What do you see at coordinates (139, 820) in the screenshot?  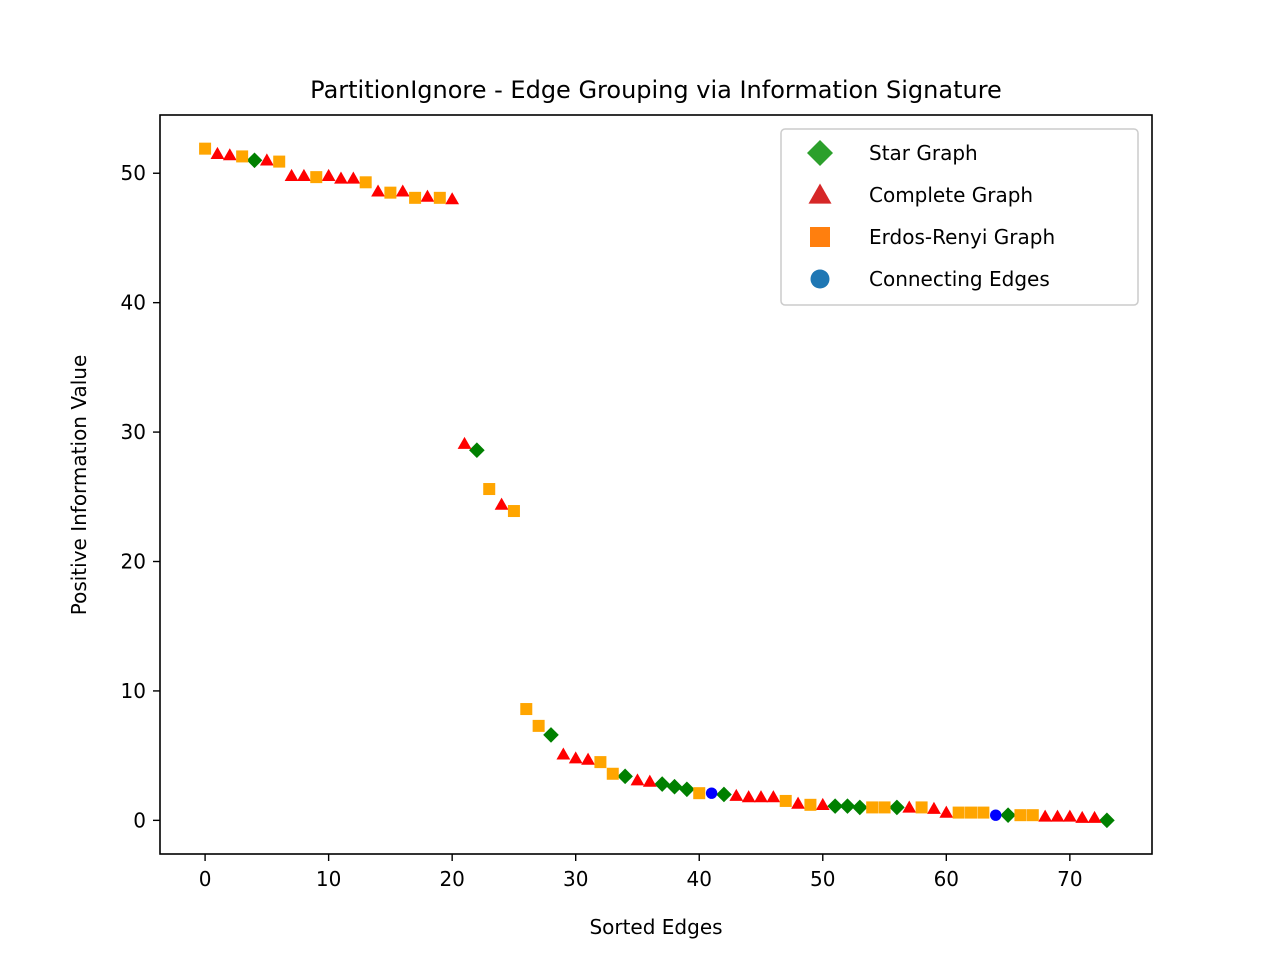 I see `y-tick-label: 0` at bounding box center [139, 820].